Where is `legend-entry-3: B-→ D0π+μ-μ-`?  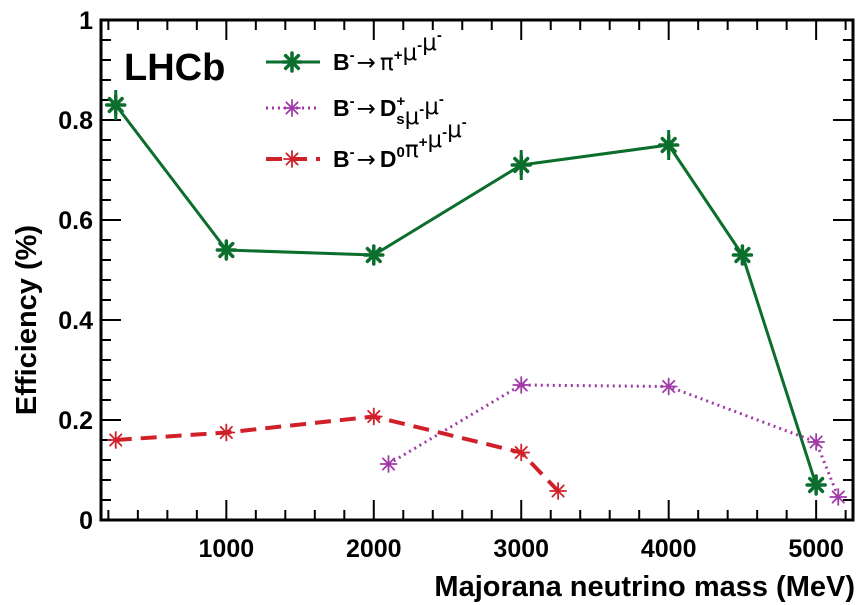 legend-entry-3: B-→ D0π+μ-μ- is located at coordinates (366, 143).